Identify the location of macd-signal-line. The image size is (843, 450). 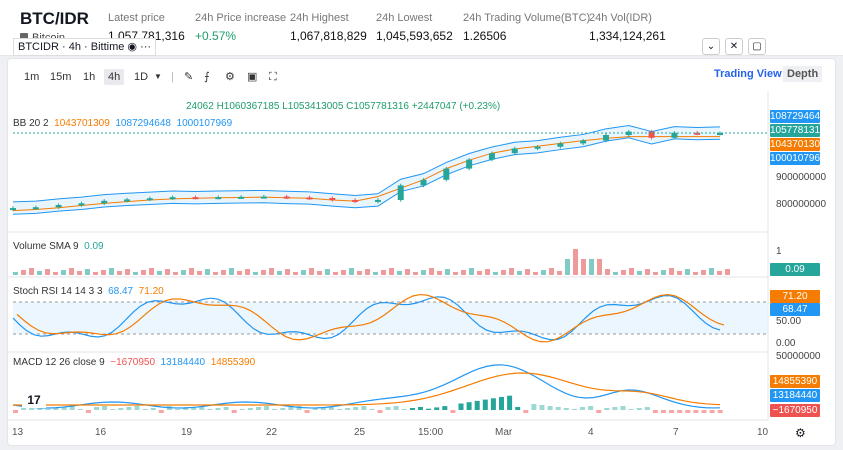
(367, 389).